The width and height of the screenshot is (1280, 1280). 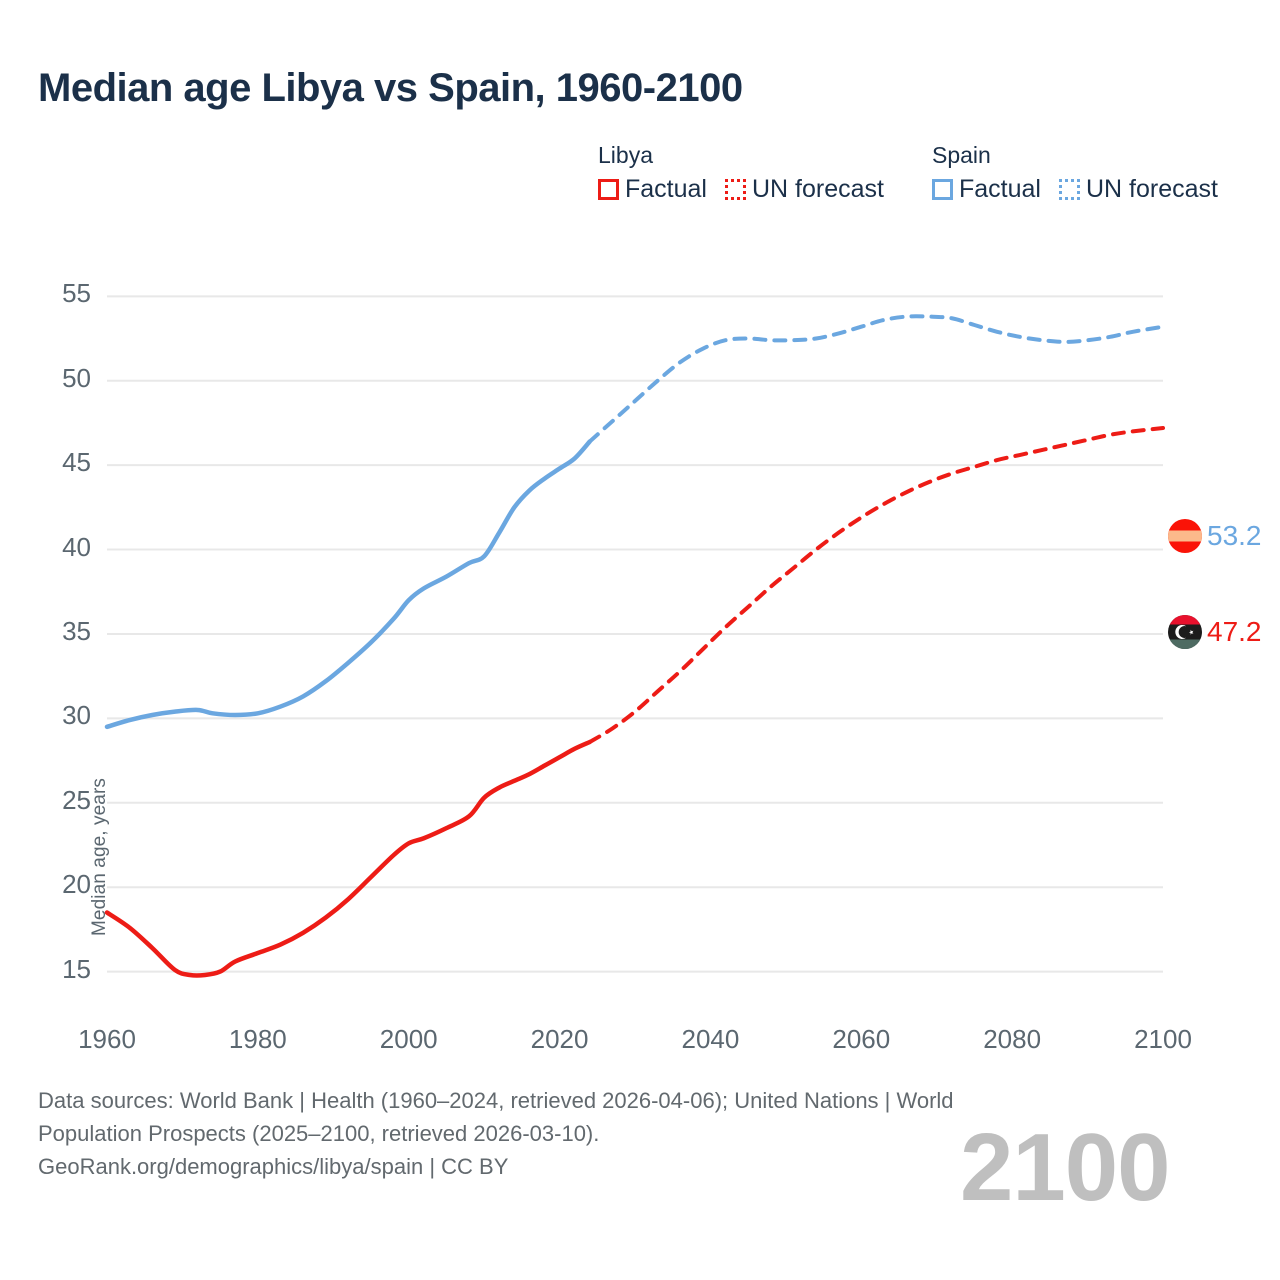 I want to click on legend-label-spain-forecast: UN forecast, so click(x=1151, y=189).